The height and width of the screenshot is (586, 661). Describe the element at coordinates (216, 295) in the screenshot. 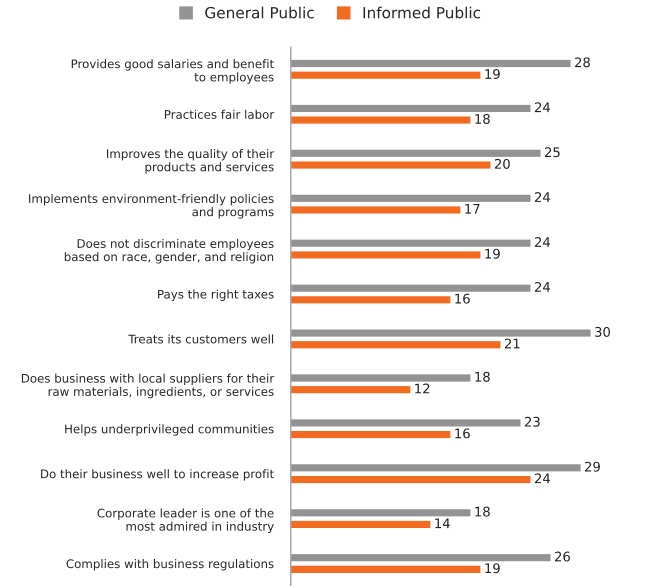

I see `y-tick-label: Pays the right taxes` at that location.